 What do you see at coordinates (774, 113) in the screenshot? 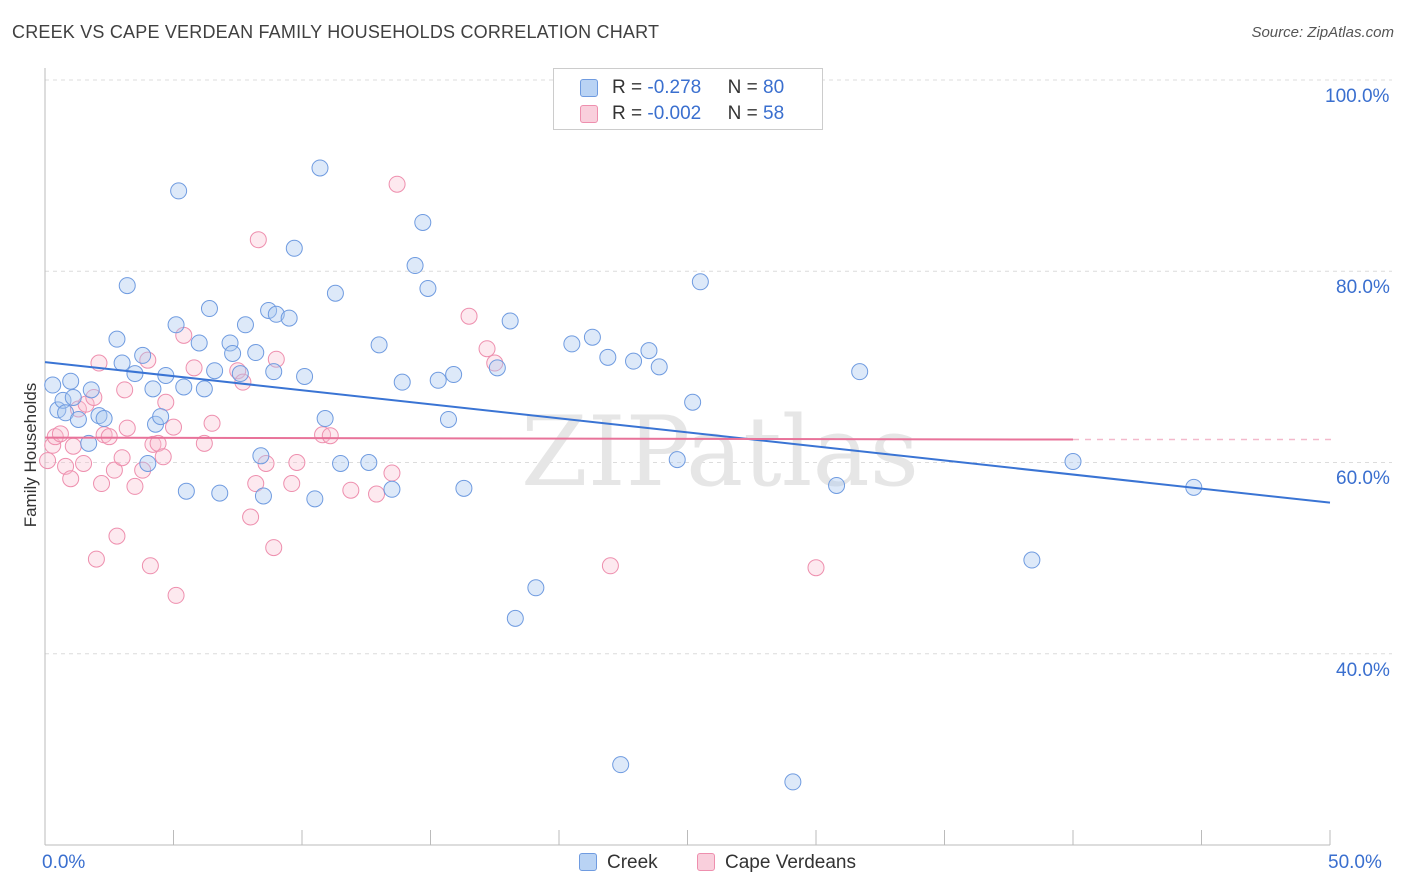
I see `legend-n-value: 58` at bounding box center [774, 113].